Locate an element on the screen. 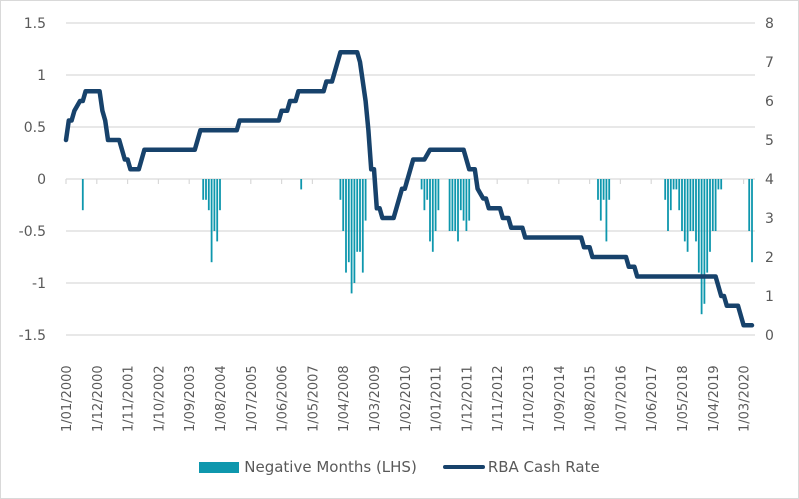 The height and width of the screenshot is (499, 799). right-tick-label: 1 is located at coordinates (769, 297).